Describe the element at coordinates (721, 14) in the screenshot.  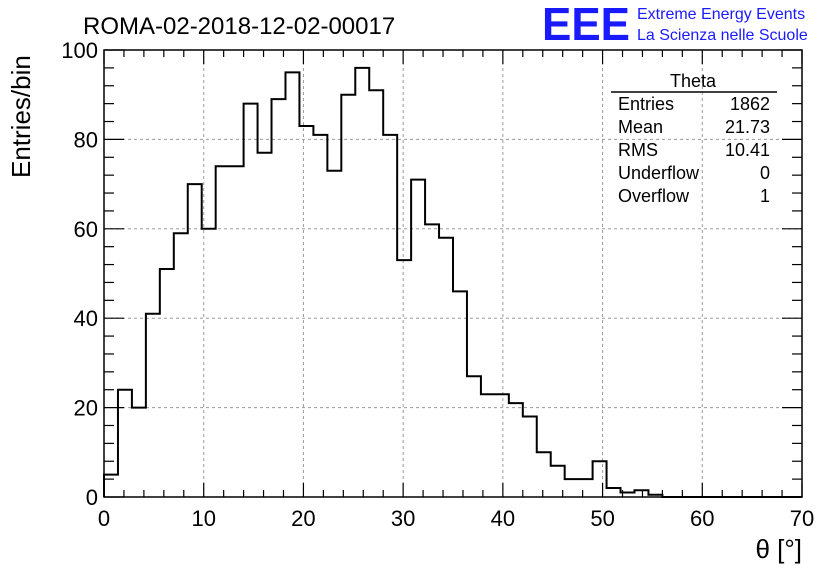
I see `logo-line-1: Extreme Energy Events` at that location.